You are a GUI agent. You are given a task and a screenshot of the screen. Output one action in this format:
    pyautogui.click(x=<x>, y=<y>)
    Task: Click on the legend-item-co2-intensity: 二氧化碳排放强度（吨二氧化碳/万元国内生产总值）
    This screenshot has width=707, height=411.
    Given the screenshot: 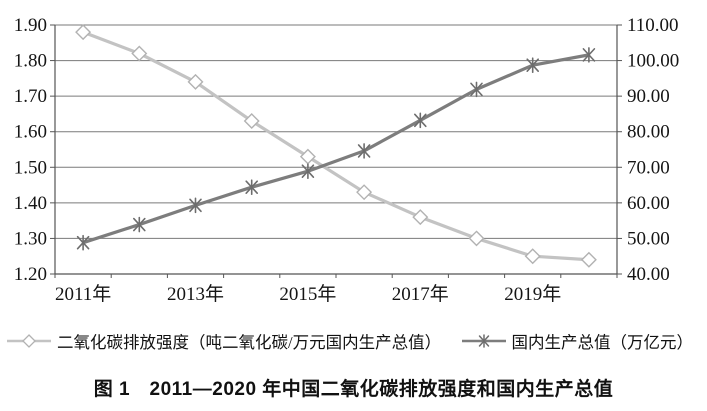 What is the action you would take?
    pyautogui.click(x=223, y=341)
    